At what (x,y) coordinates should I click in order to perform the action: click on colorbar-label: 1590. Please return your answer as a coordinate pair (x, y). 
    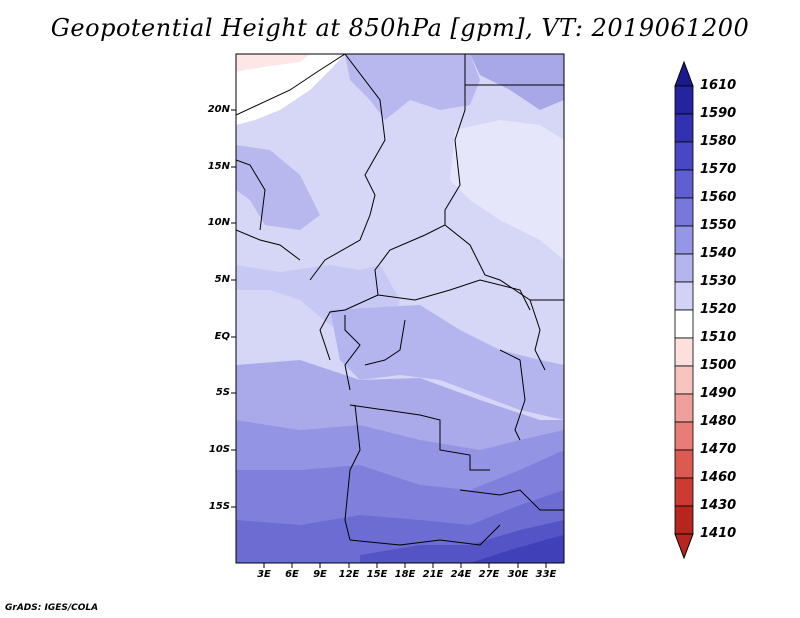
    Looking at the image, I should click on (718, 113).